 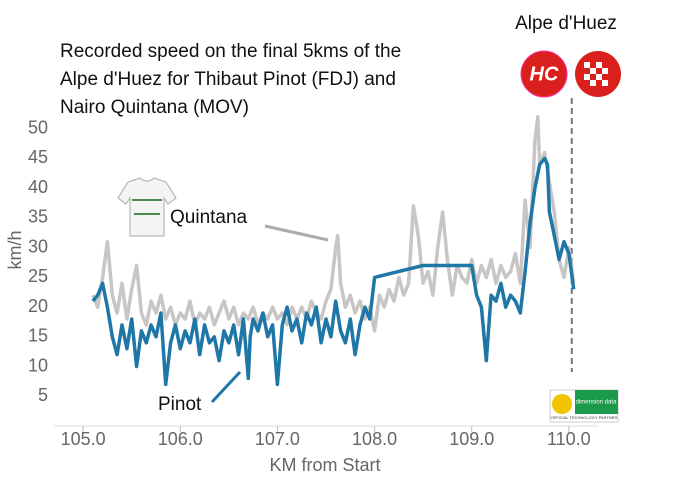 I want to click on logo-text: dimension data, so click(x=596, y=403).